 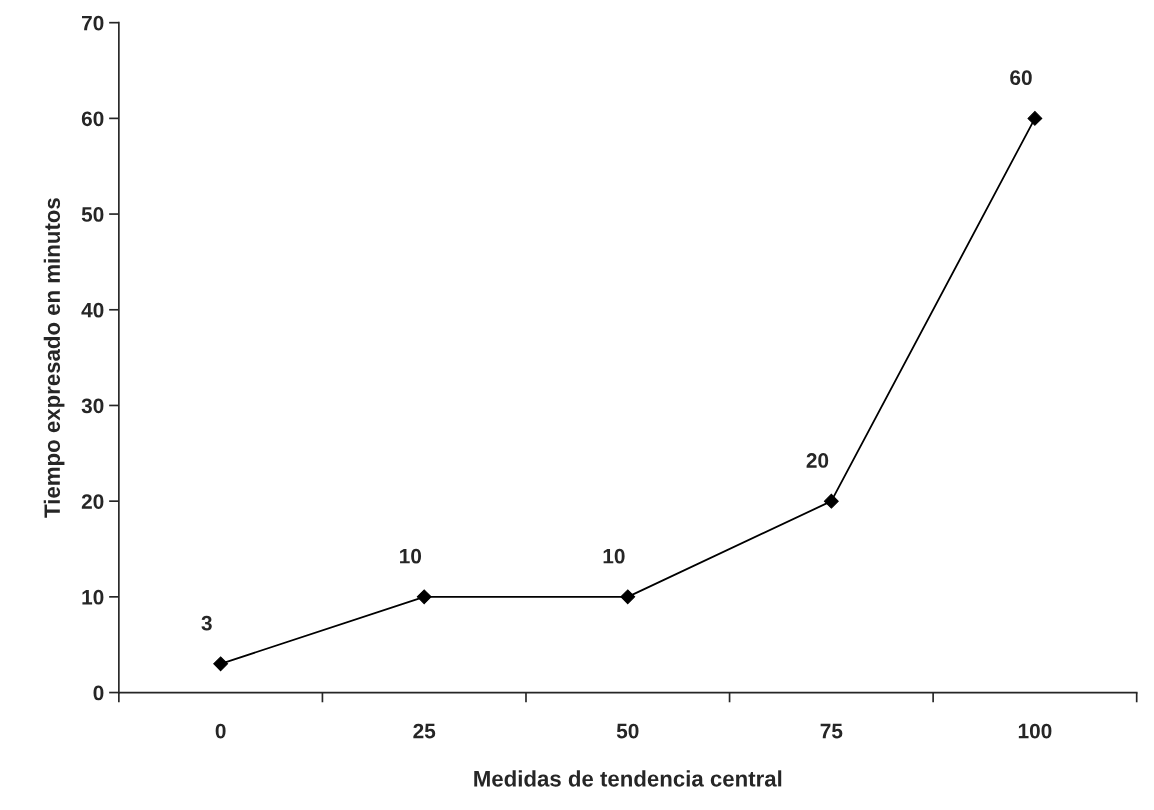 What do you see at coordinates (424, 731) in the screenshot?
I see `x-tick-label: 25` at bounding box center [424, 731].